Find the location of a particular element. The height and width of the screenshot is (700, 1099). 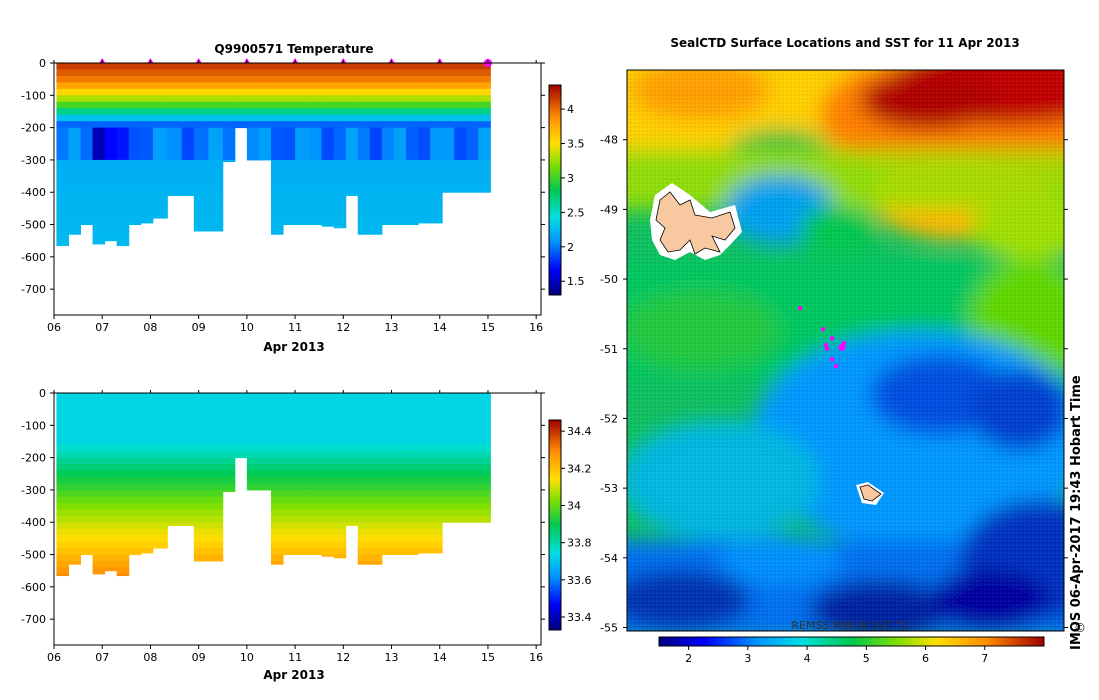

x-tick-label: 06 is located at coordinates (54, 657).